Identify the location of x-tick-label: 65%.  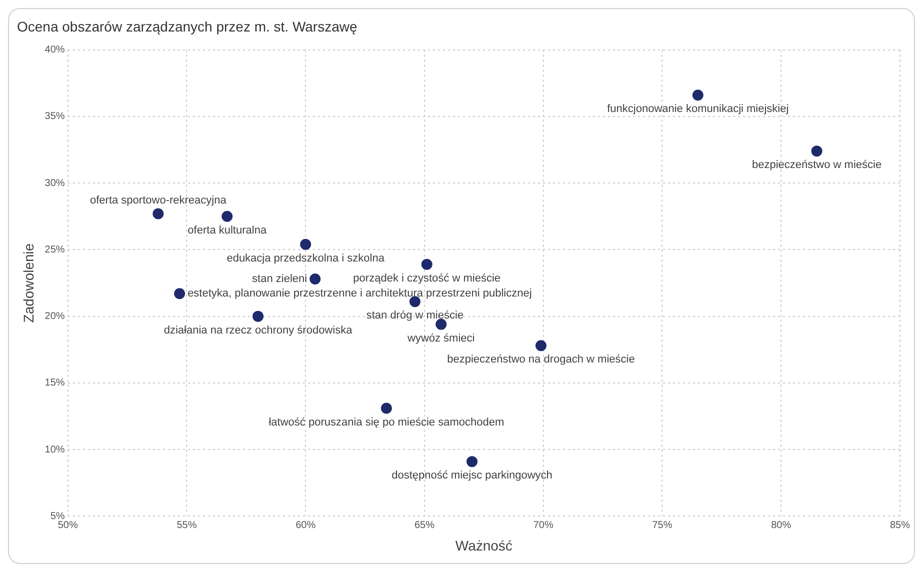
(424, 525).